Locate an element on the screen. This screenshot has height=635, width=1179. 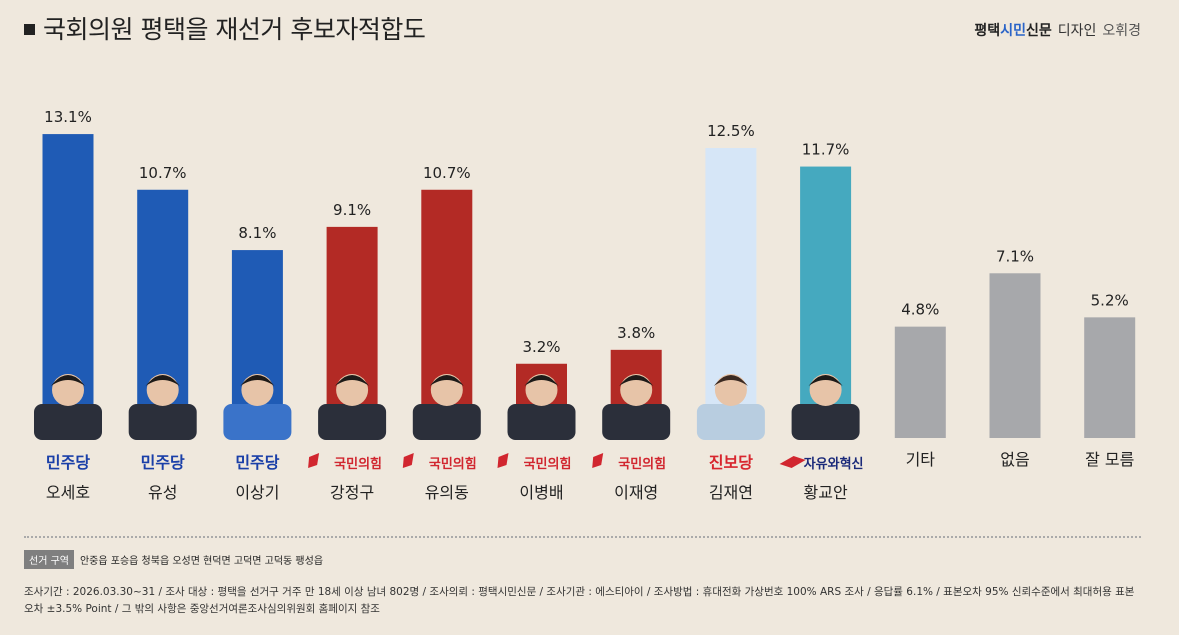
value-label: 3.2% is located at coordinates (541, 347).